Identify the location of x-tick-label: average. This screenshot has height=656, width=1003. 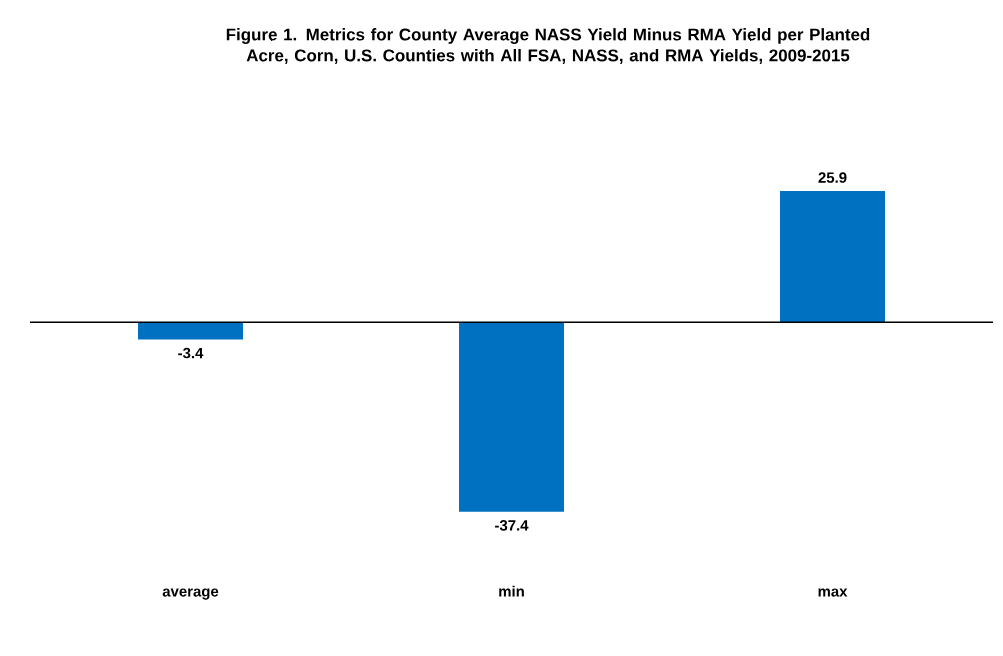
(190, 594).